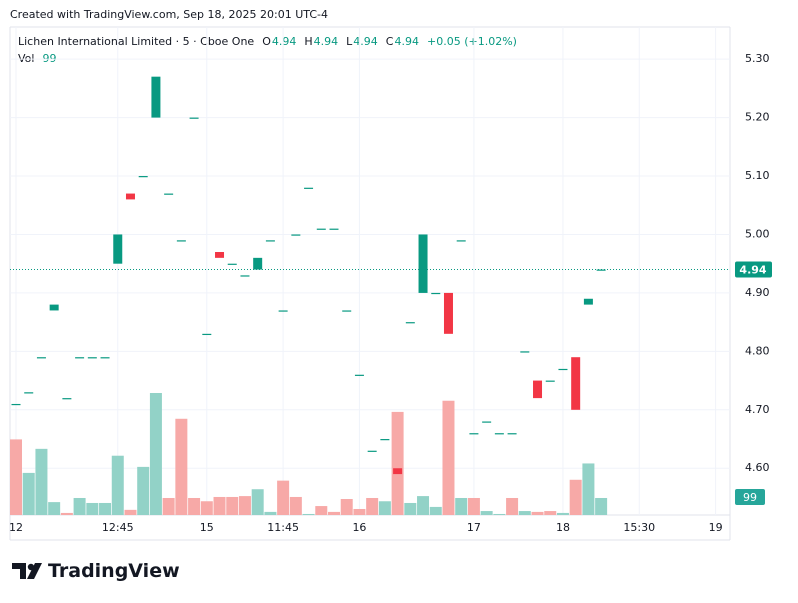 This screenshot has height=603, width=798. I want to click on ohlc-key: L, so click(349, 41).